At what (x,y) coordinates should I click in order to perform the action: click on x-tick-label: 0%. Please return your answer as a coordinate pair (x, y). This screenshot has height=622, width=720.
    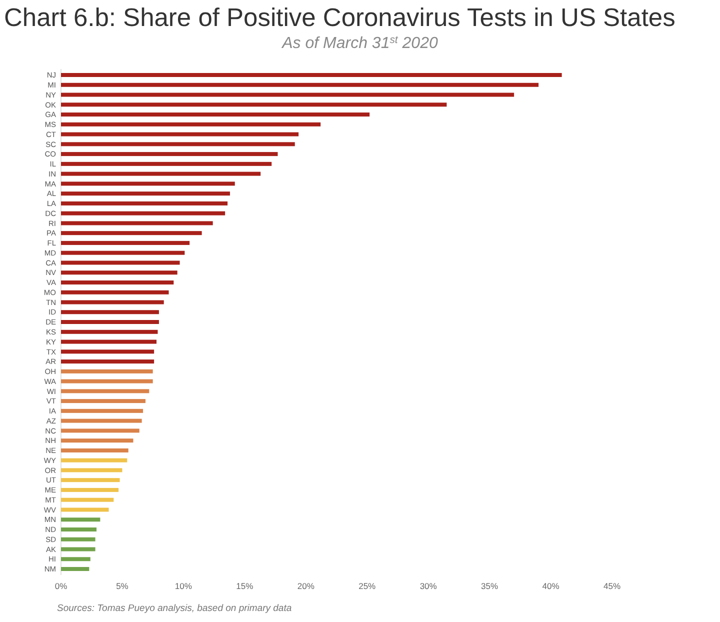
    Looking at the image, I should click on (61, 586).